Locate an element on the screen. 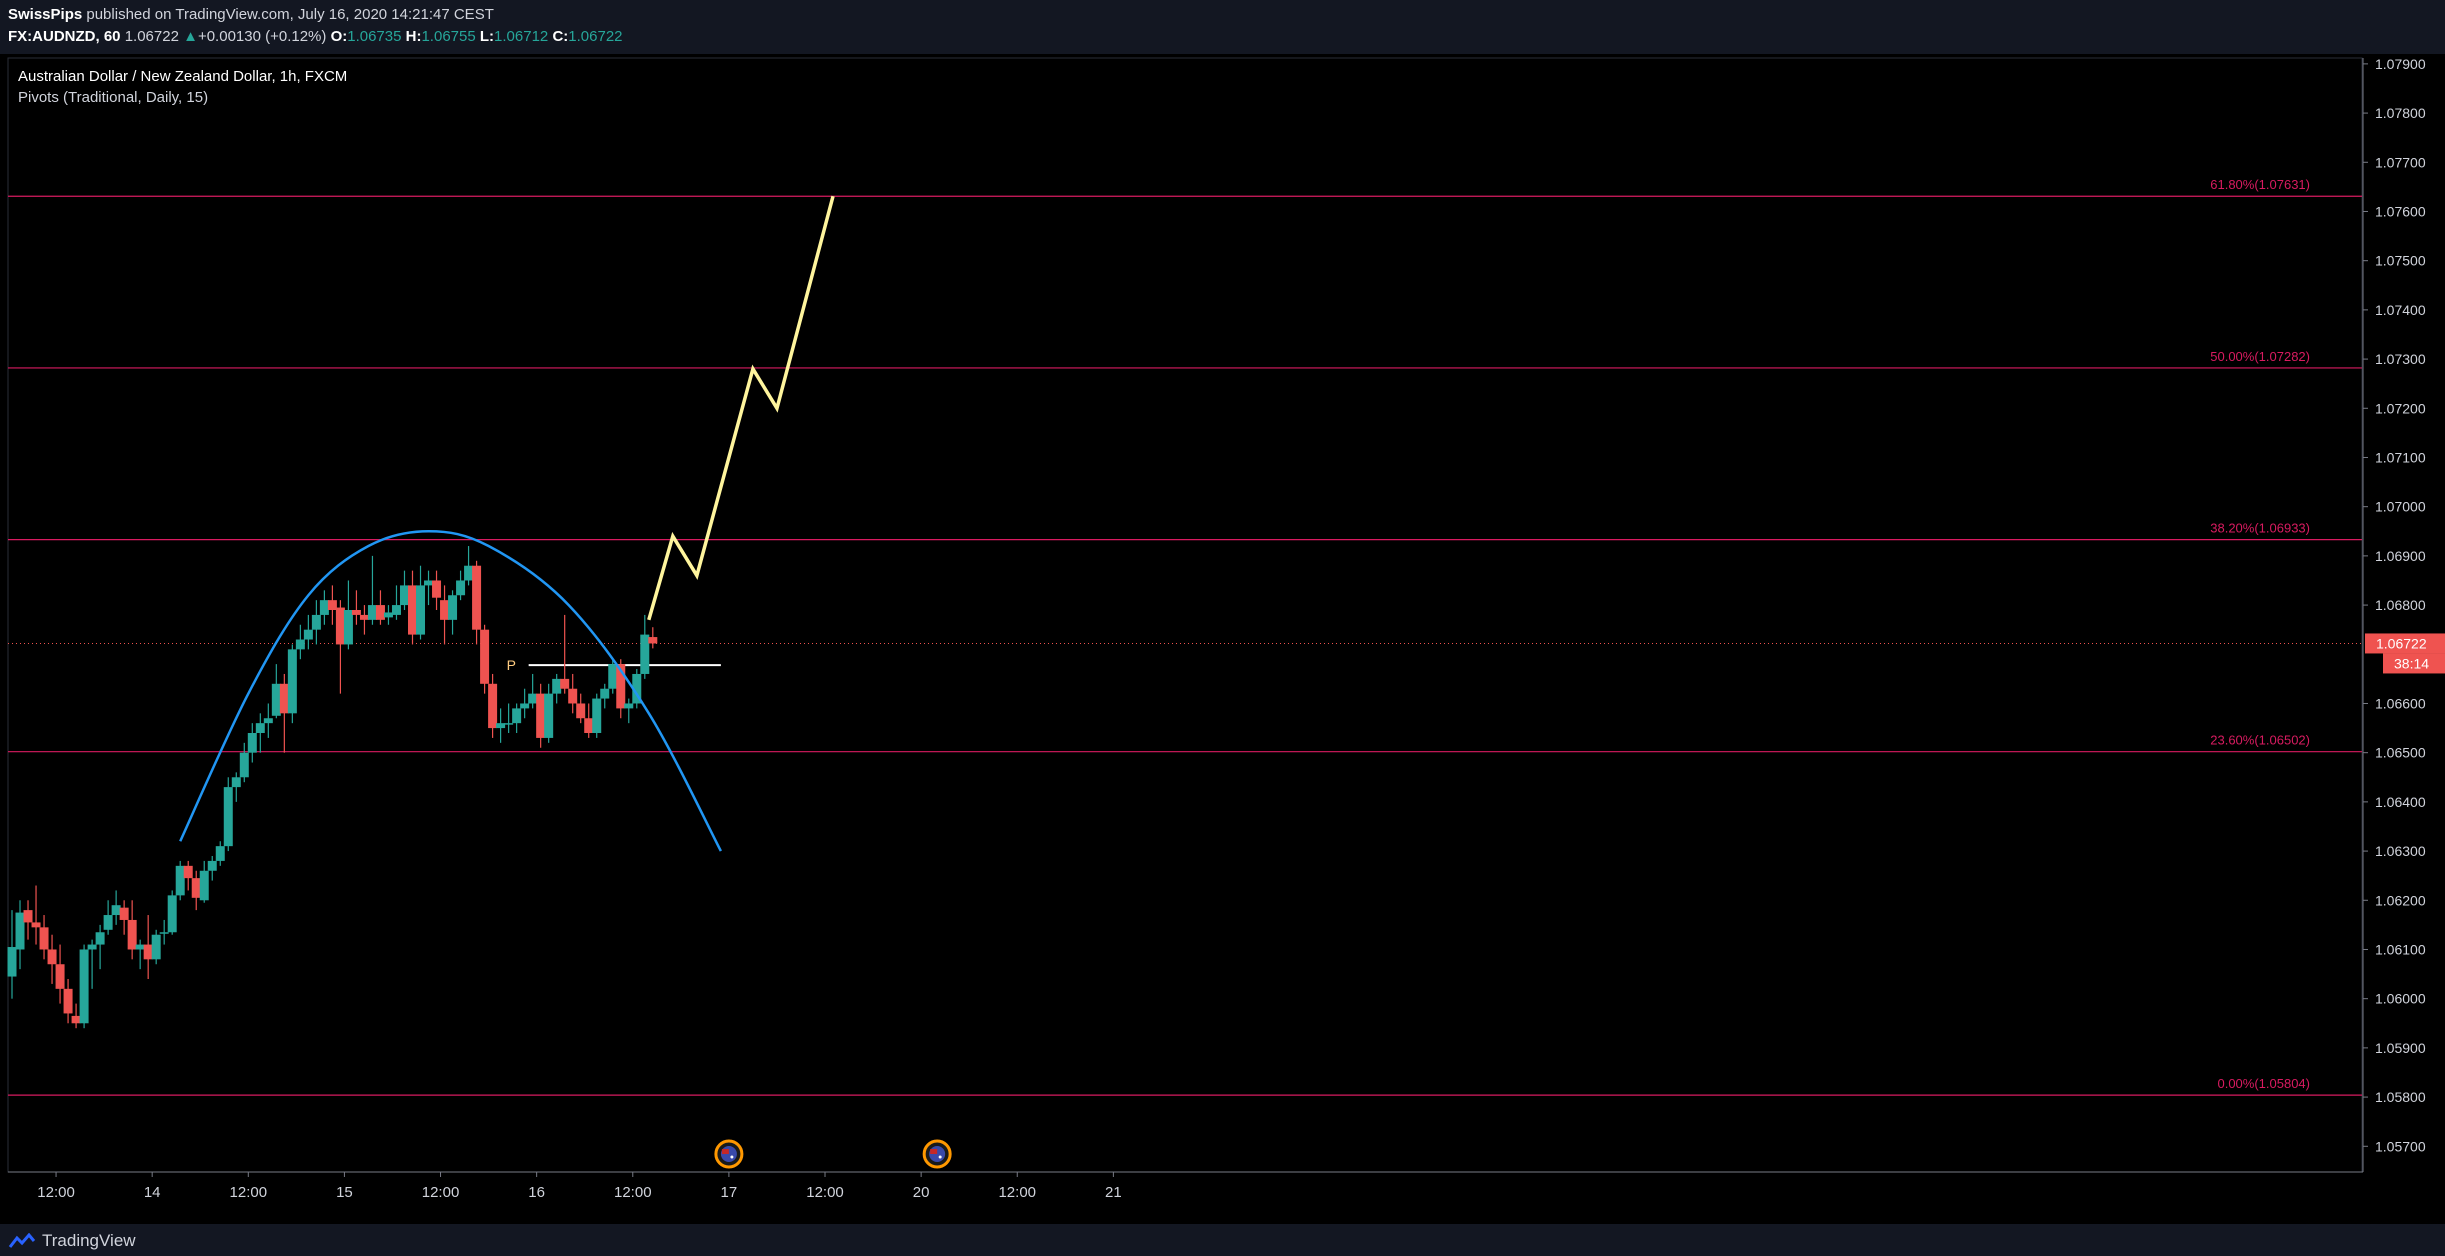 The width and height of the screenshot is (2445, 1256). open-label: O: is located at coordinates (339, 36).